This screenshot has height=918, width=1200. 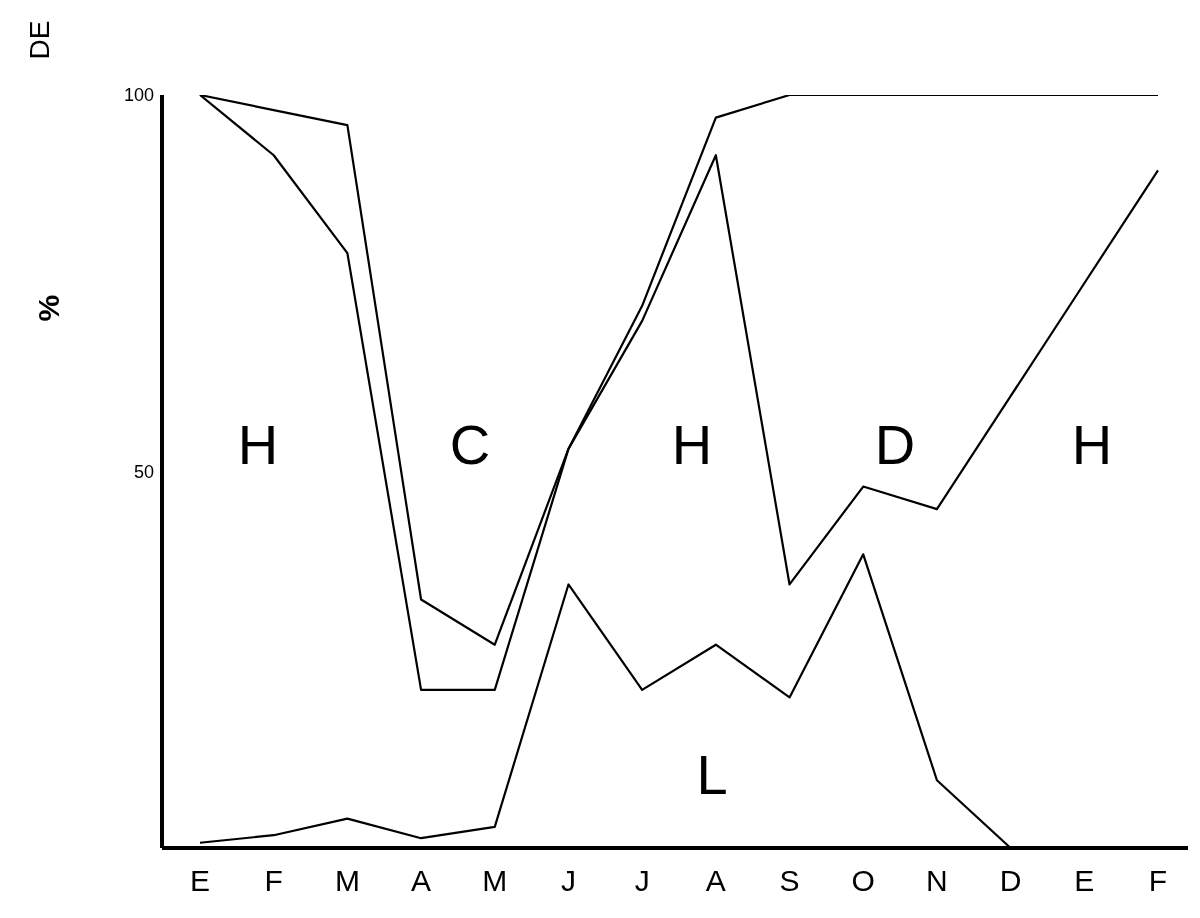 I want to click on x-tick-label: D, so click(x=1010, y=881).